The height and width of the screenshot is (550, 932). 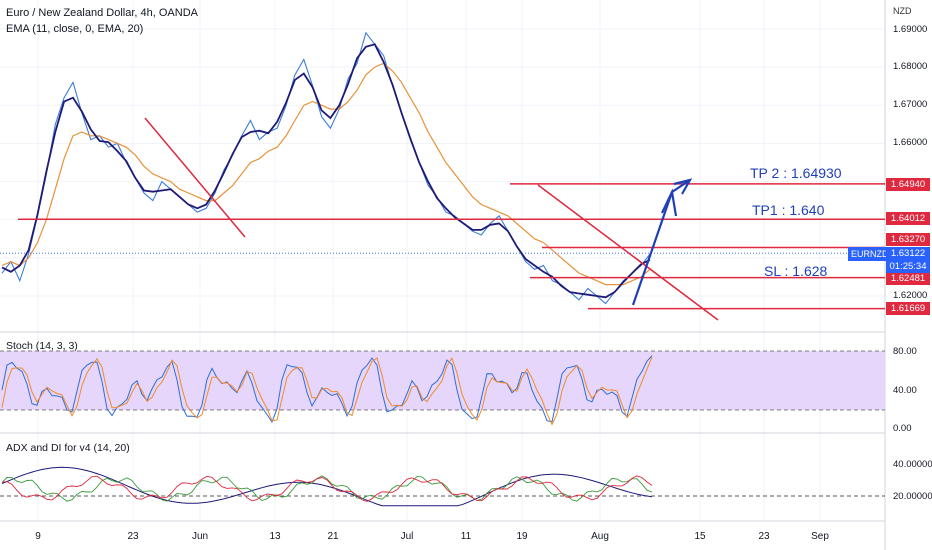 I want to click on stoch-tick: 40.00, so click(x=905, y=390).